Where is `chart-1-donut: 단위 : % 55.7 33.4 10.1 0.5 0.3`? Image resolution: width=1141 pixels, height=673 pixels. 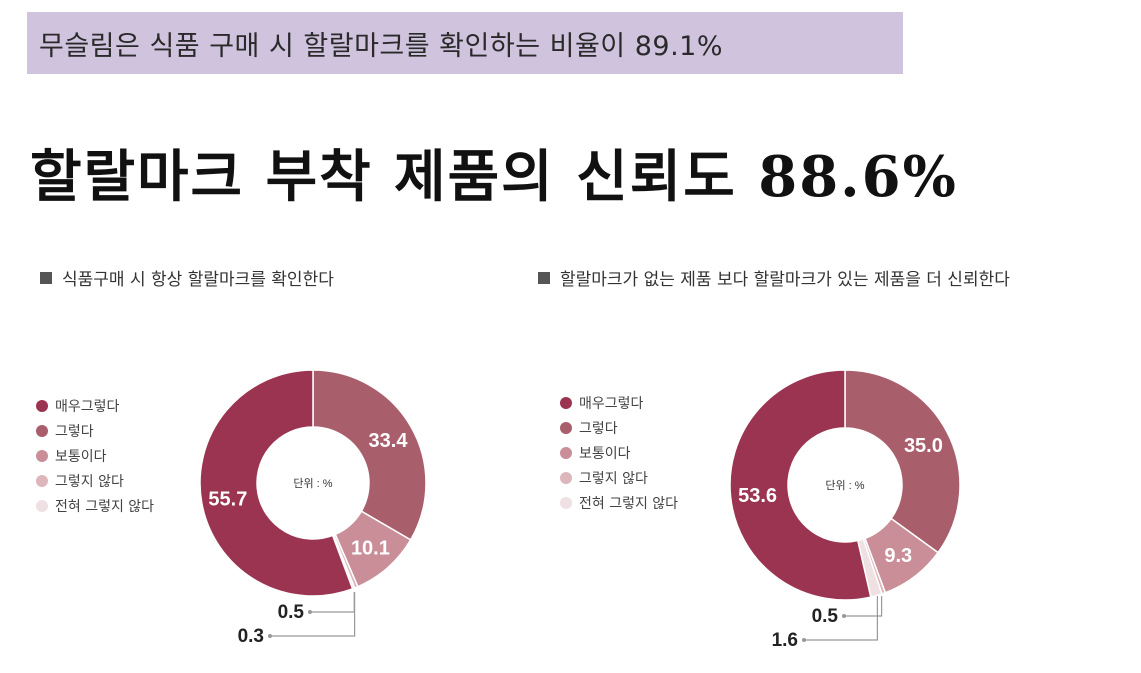
chart-1-donut: 단위 : % 55.7 33.4 10.1 0.5 0.3 is located at coordinates (313, 508).